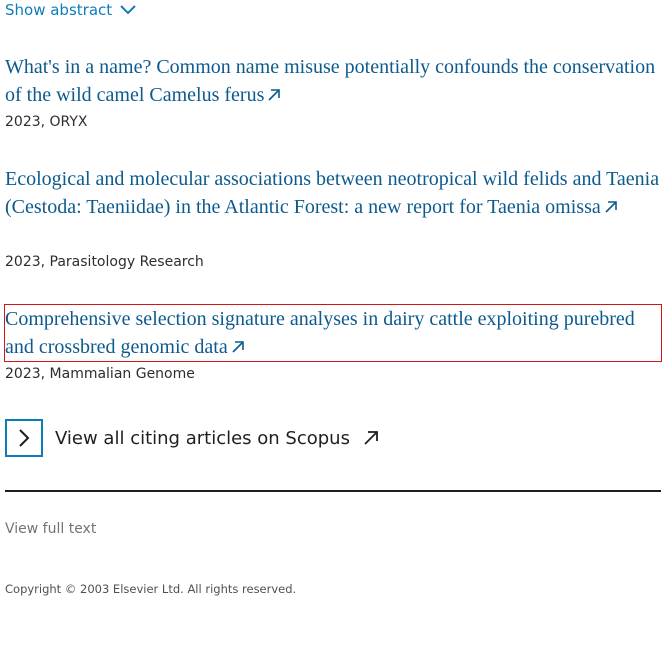 The width and height of the screenshot is (666, 666). Describe the element at coordinates (128, 10) in the screenshot. I see `chevron-down-icon` at that location.